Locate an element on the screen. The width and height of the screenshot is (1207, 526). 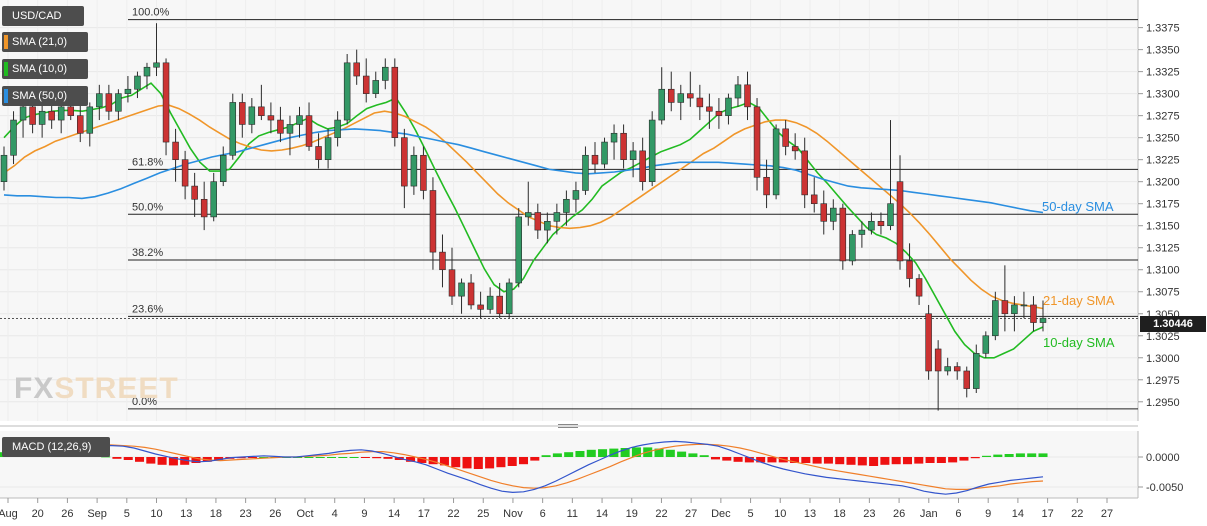
watermark-fx: FX is located at coordinates (34, 388).